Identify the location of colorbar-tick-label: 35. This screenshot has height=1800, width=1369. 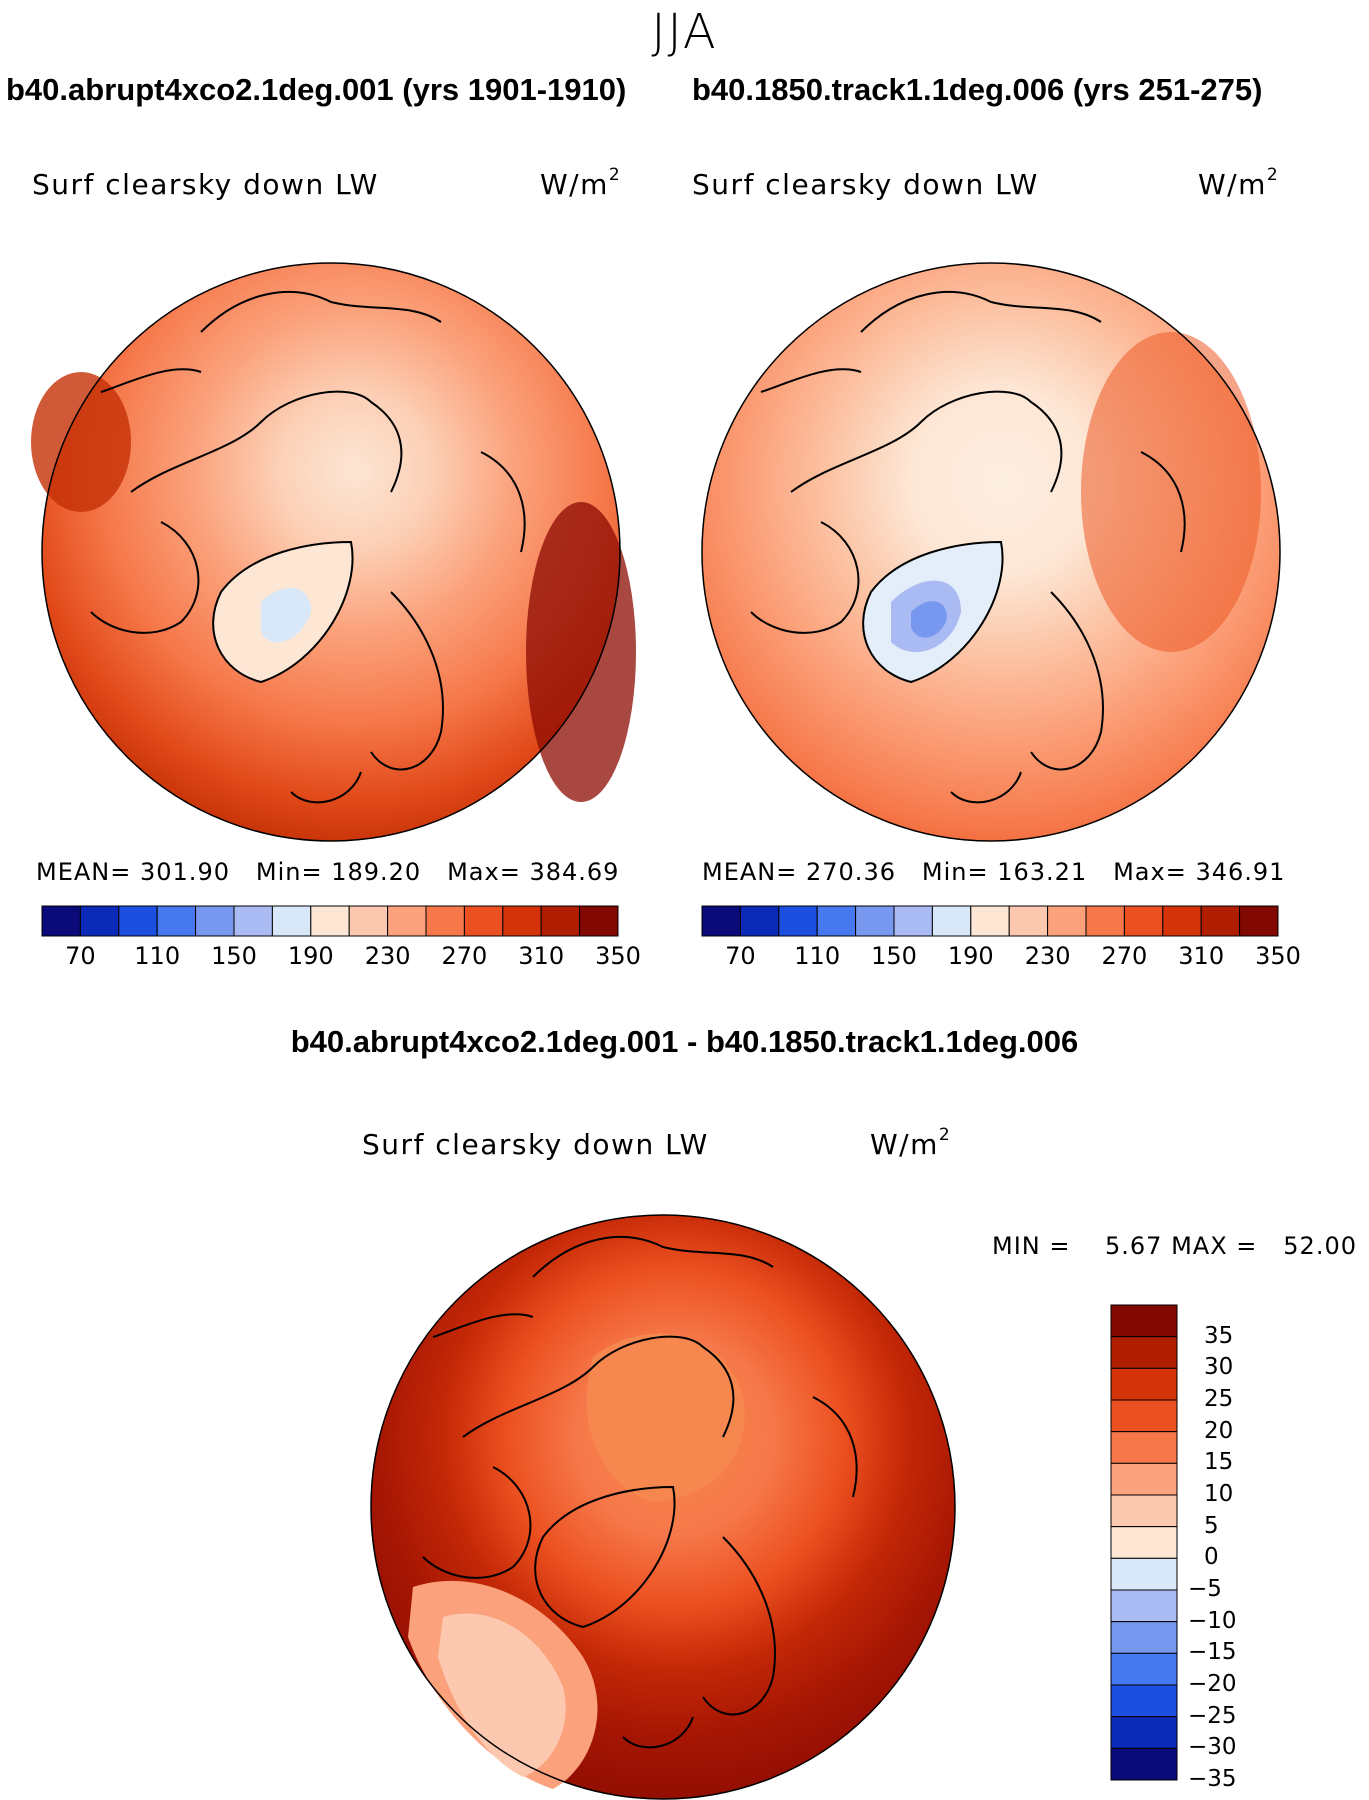
(1219, 1335).